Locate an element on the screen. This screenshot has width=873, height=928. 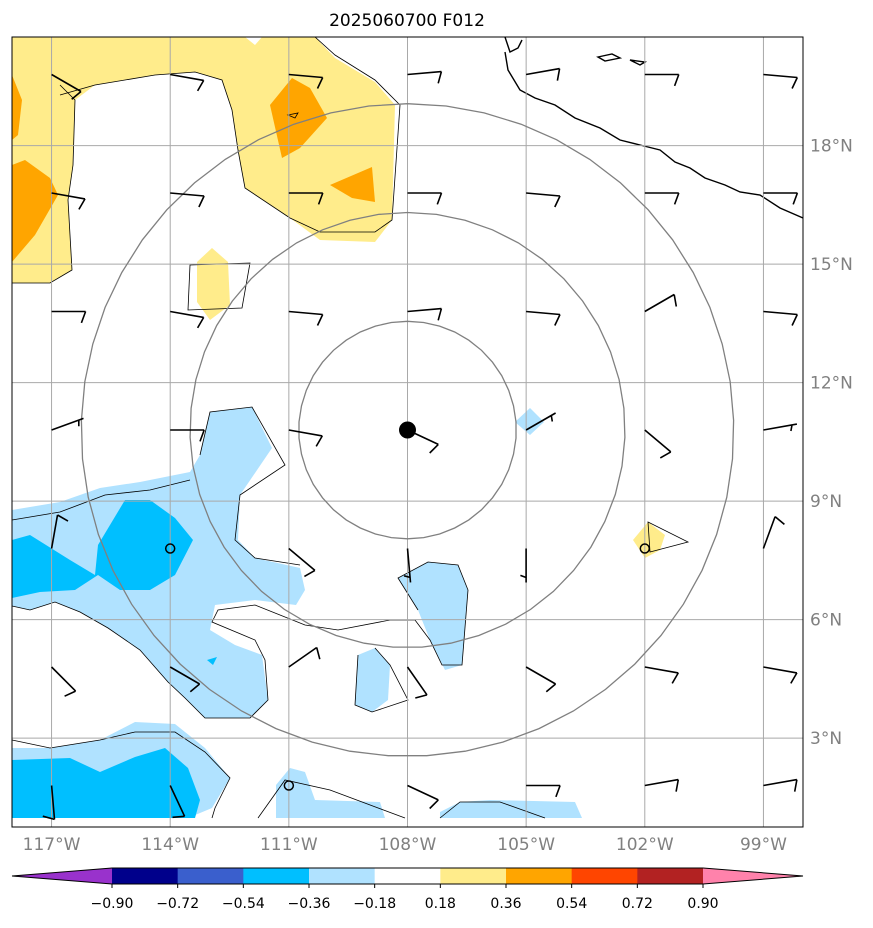
longitude-tick-labels: 117°W 114°W 111°W 108°W 105°W 102°W 99°W is located at coordinates (405, 845).